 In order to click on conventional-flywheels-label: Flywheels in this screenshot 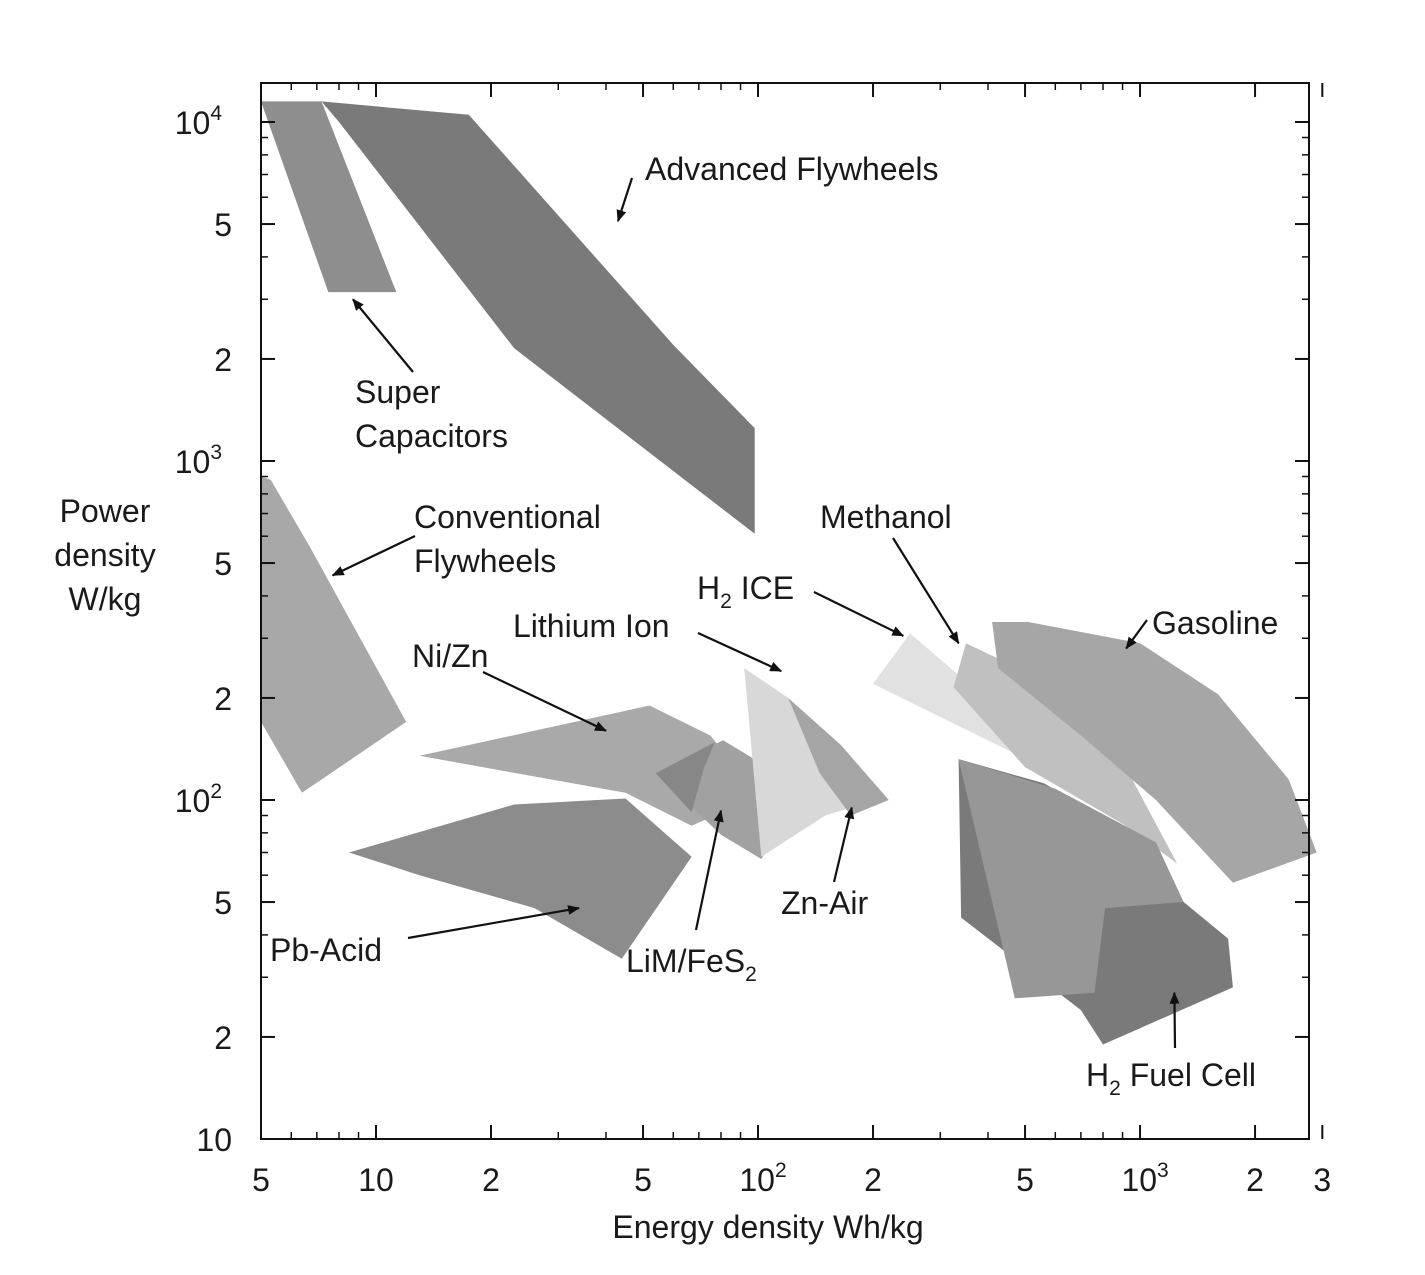, I will do `click(485, 561)`.